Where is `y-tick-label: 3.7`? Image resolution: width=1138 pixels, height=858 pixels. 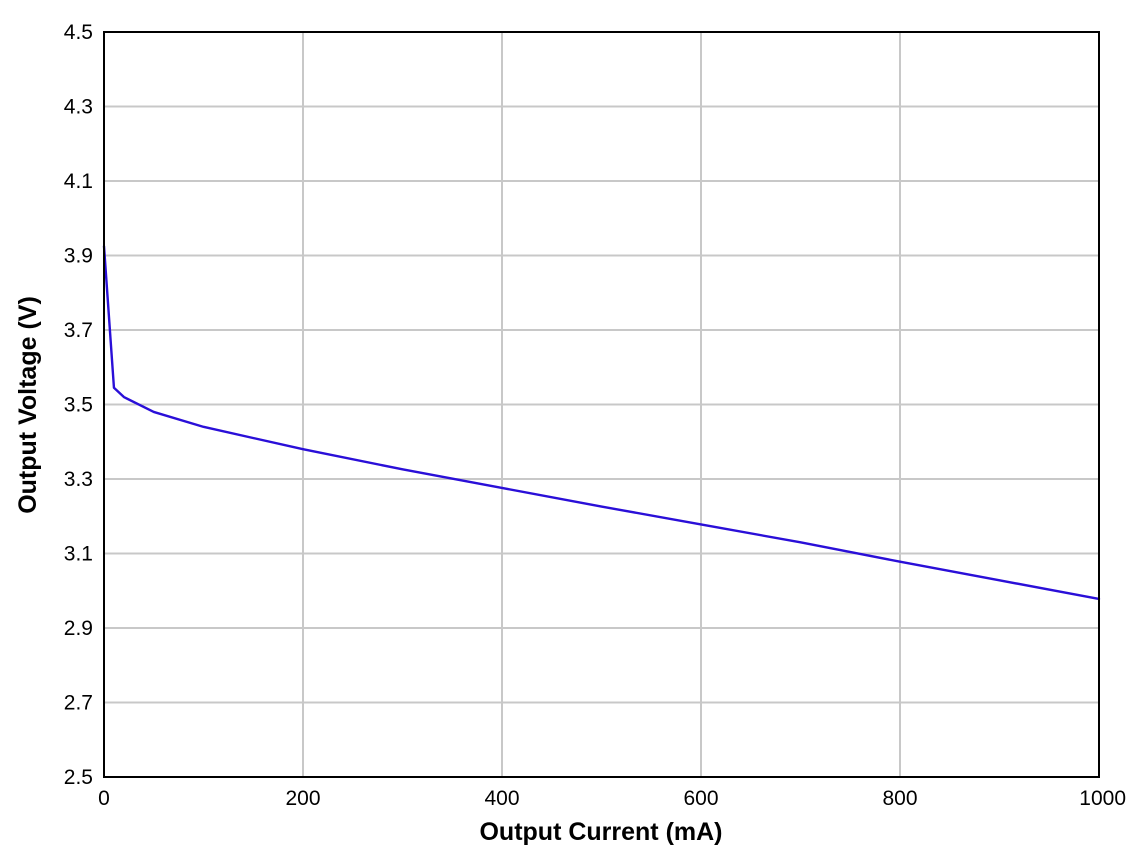 y-tick-label: 3.7 is located at coordinates (78, 330).